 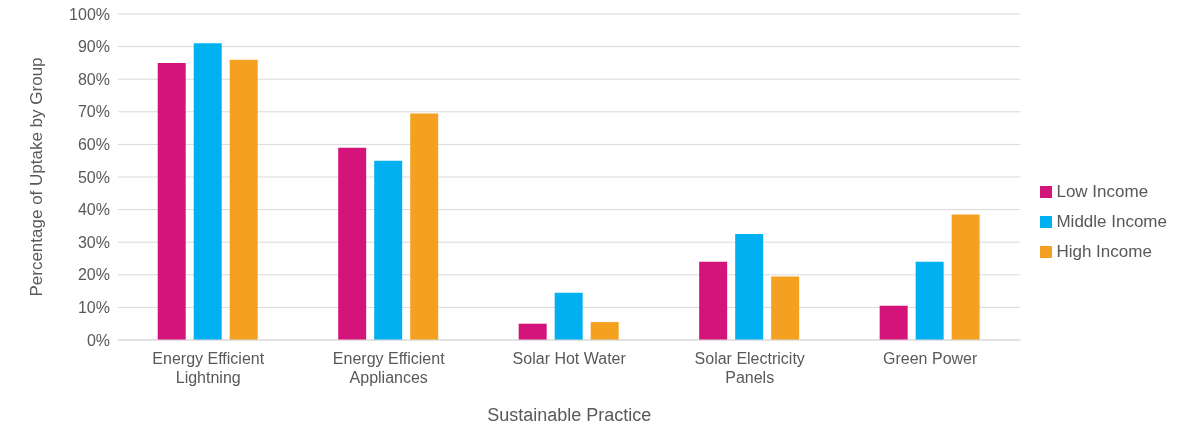 I want to click on y-tick-label: 30%, so click(x=93, y=242).